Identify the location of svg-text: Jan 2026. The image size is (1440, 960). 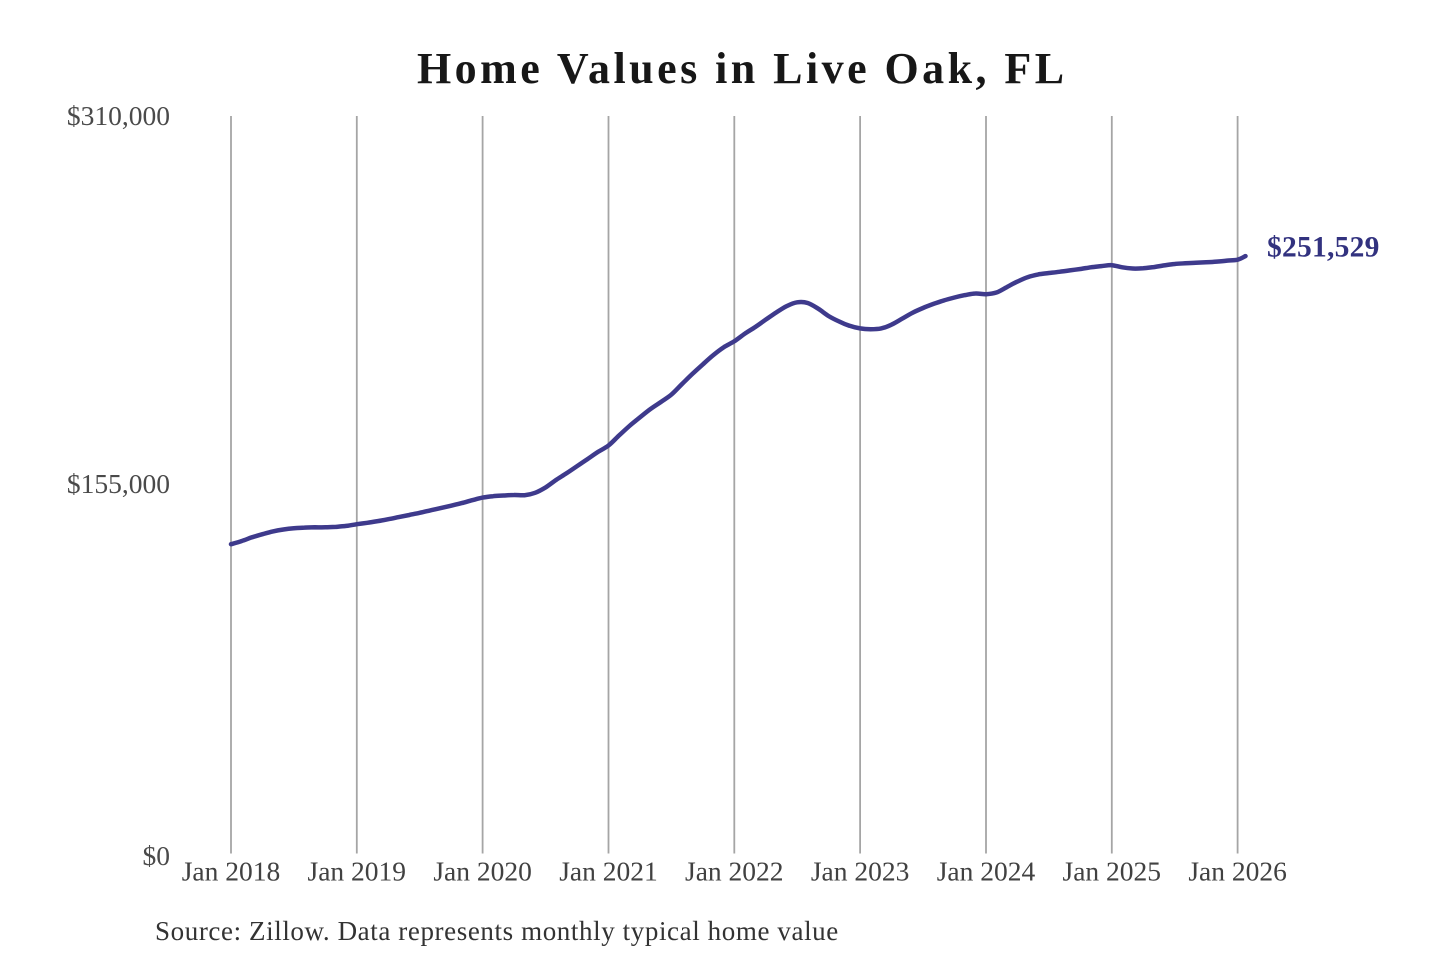
(1237, 871).